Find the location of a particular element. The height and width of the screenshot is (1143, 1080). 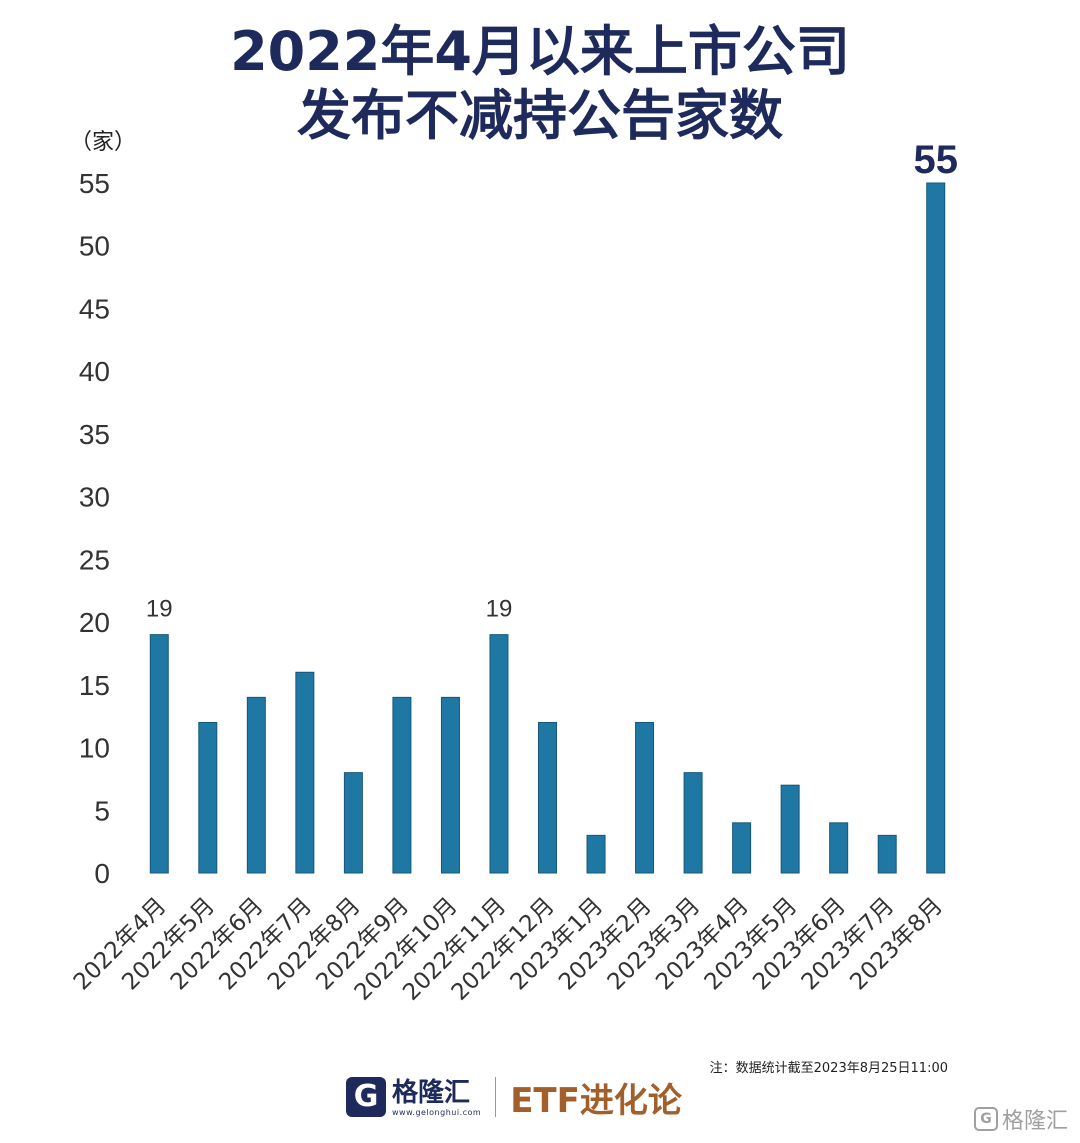

y-tick-label: 10 is located at coordinates (94, 748).